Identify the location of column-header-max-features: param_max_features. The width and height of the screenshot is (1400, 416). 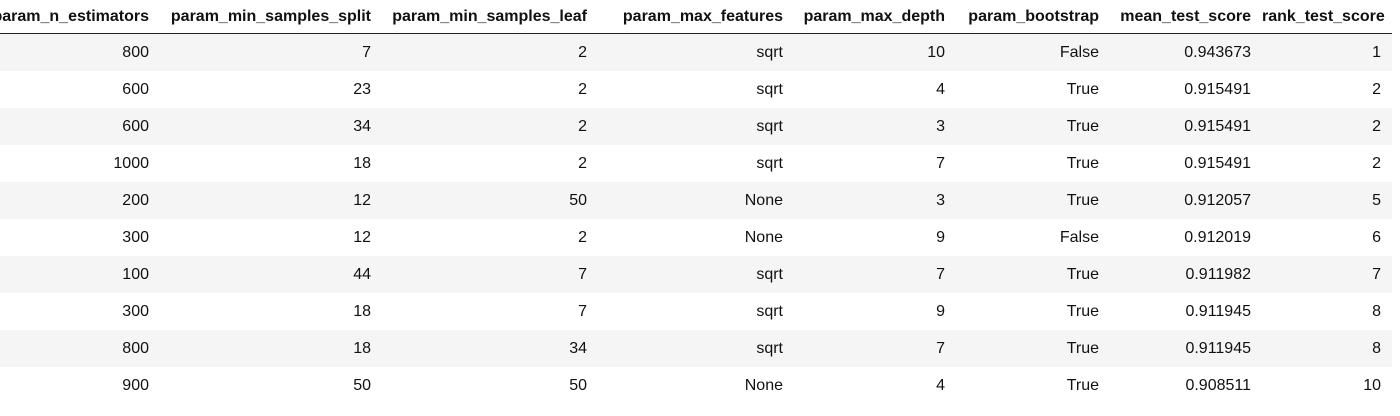
(696, 17).